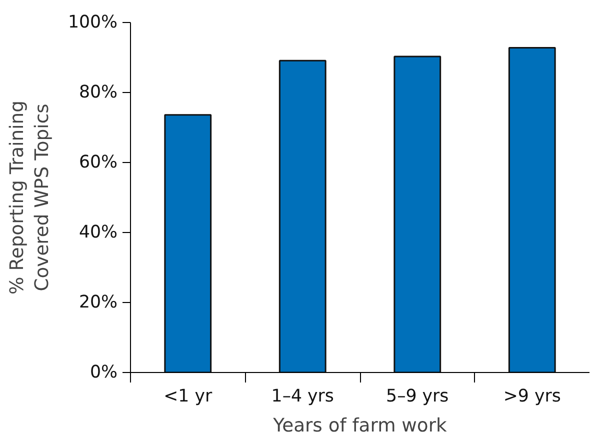 This screenshot has height=439, width=599. What do you see at coordinates (360, 426) in the screenshot?
I see `x-axis-title: Years of farm work` at bounding box center [360, 426].